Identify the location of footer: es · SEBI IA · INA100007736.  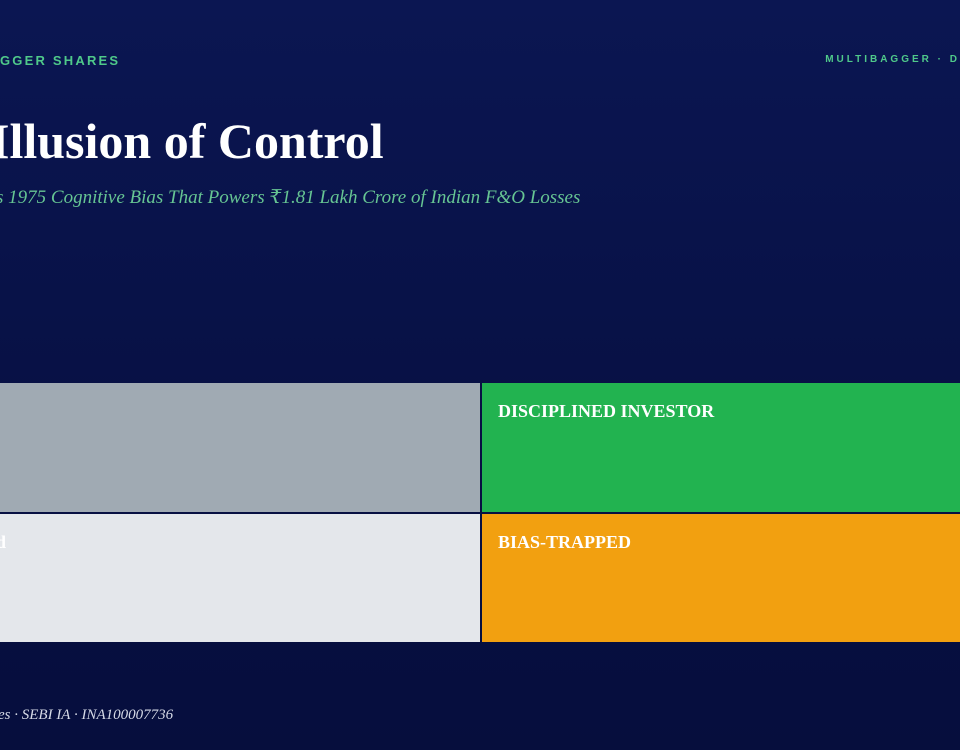
(87, 715).